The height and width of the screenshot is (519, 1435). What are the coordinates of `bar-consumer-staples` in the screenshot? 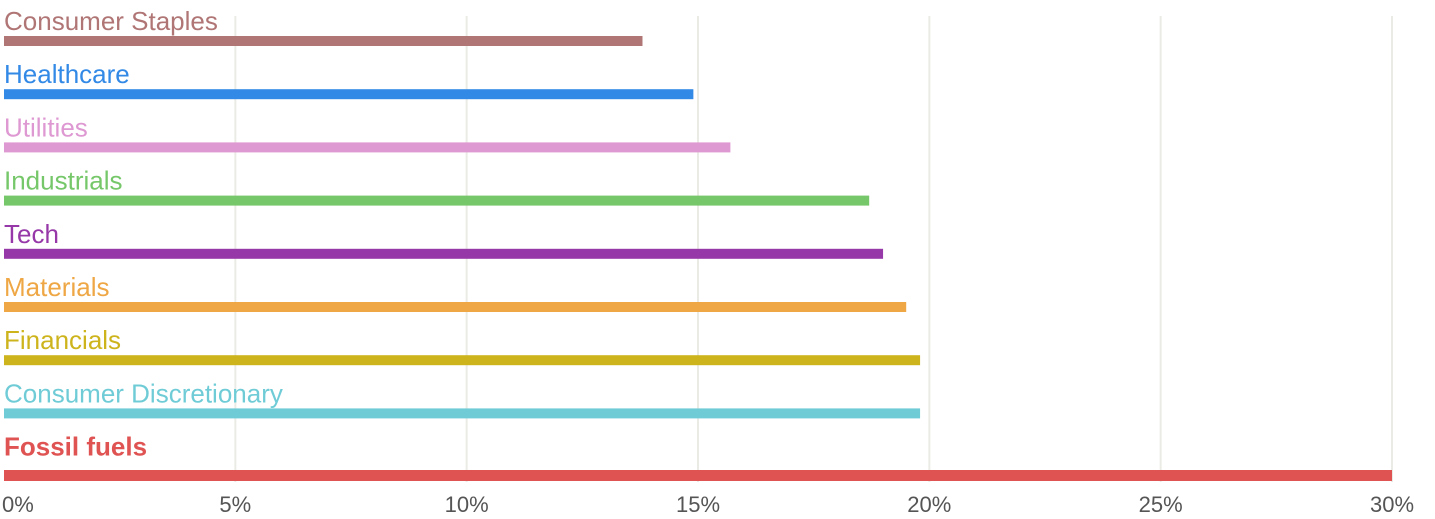 It's located at (323, 41).